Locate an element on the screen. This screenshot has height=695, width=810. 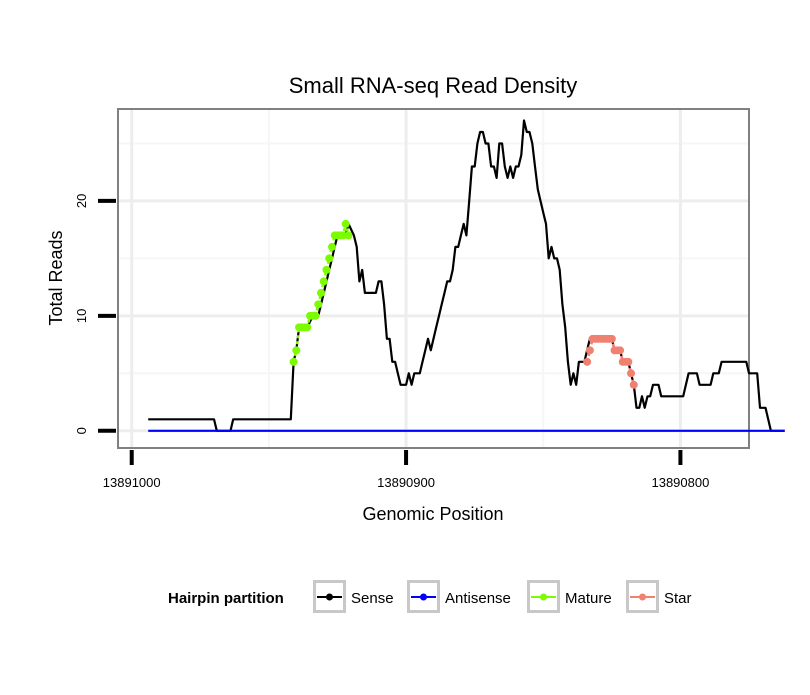
legend-key-point-sense is located at coordinates (329, 597).